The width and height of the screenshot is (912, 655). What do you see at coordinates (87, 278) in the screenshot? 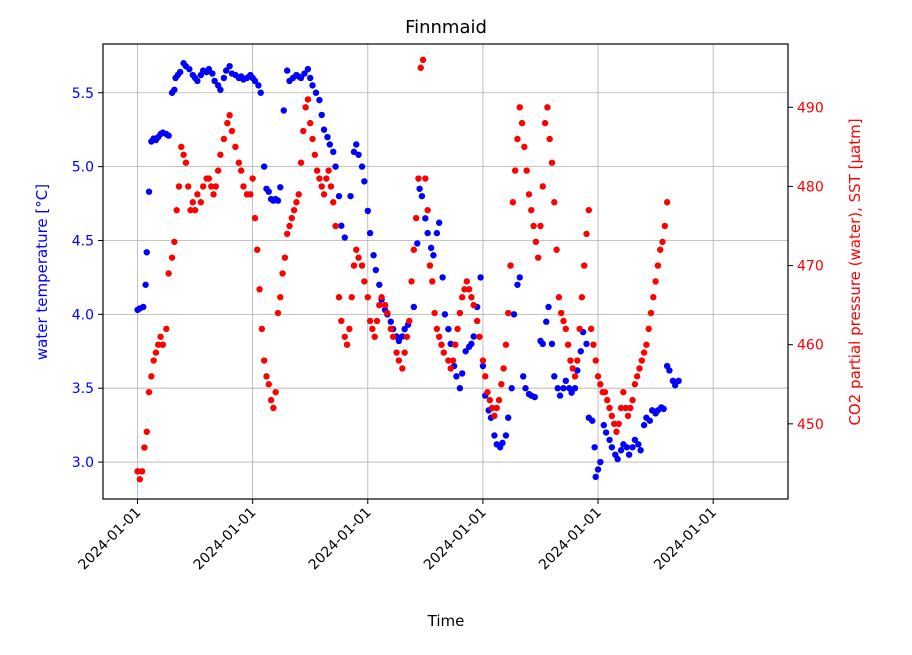
I see `left-axis-ticks: 3.0 3.5 4.0 4.5 5.0 5.5` at bounding box center [87, 278].